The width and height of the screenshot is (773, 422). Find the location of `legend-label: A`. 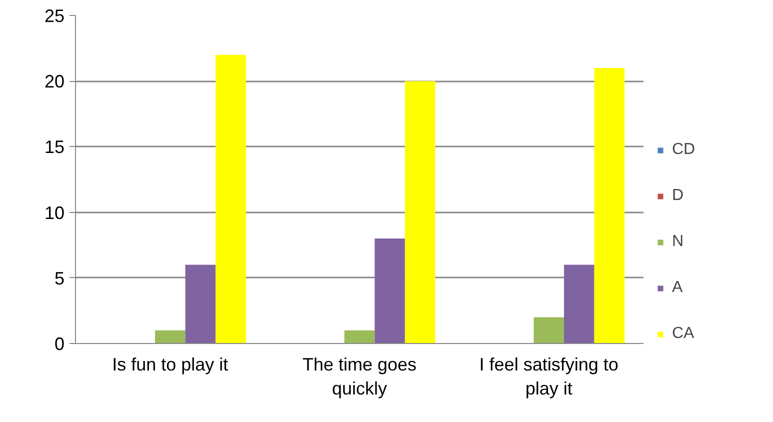

legend-label: A is located at coordinates (678, 288).